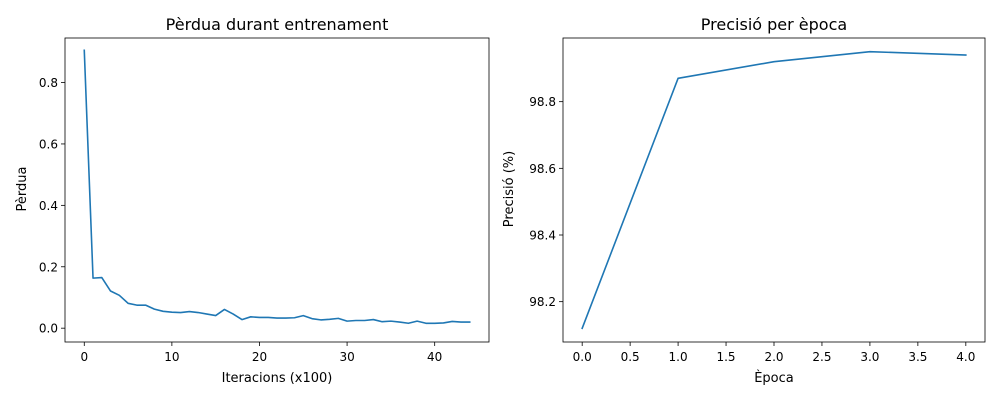 The height and width of the screenshot is (400, 1000). What do you see at coordinates (542, 102) in the screenshot?
I see `y-tick-label: 98.8` at bounding box center [542, 102].